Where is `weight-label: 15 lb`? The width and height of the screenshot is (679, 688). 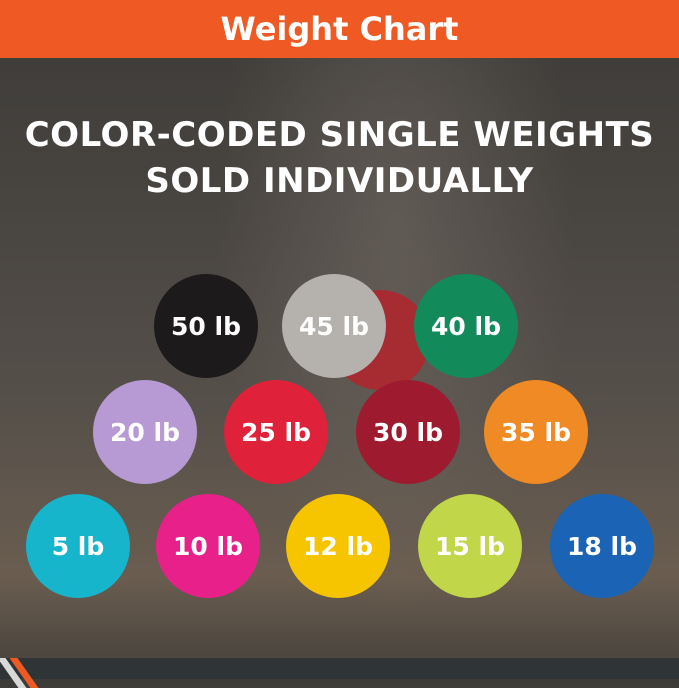 weight-label: 15 lb is located at coordinates (470, 546).